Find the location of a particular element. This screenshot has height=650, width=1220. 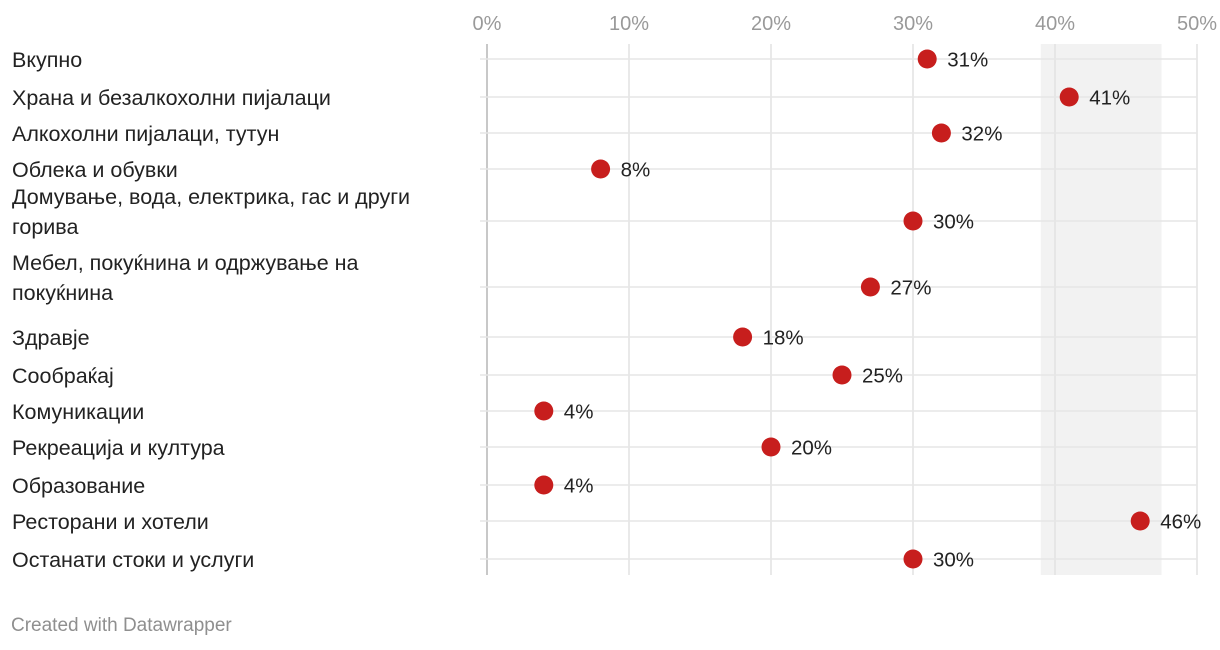

category-label-7: Сообраќај is located at coordinates (63, 376).